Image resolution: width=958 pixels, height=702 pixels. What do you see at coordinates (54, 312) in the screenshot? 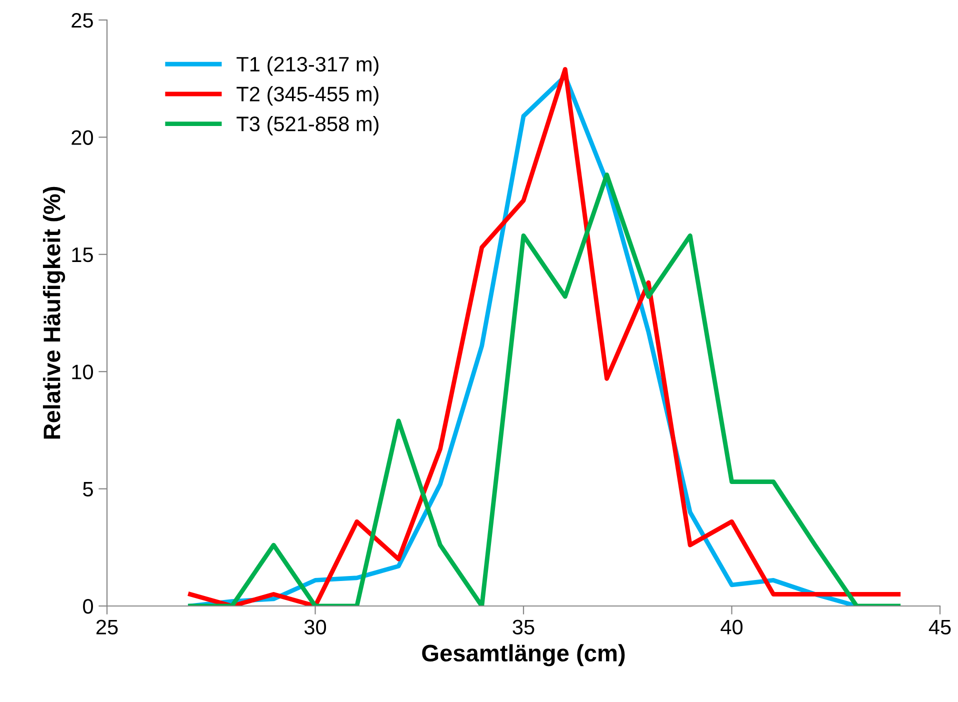
I see `y-axis-title: Relative Häufigkeit (%)` at bounding box center [54, 312].